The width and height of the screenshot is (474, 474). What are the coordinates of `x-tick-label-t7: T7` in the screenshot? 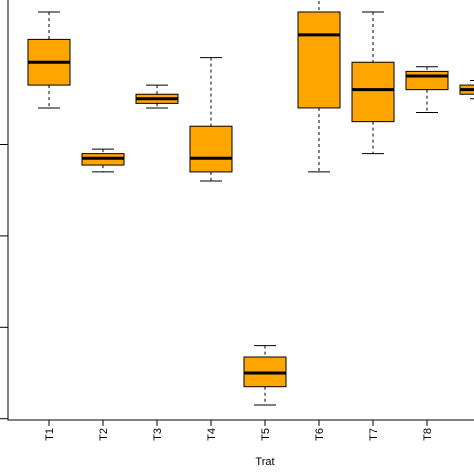 It's located at (374, 434).